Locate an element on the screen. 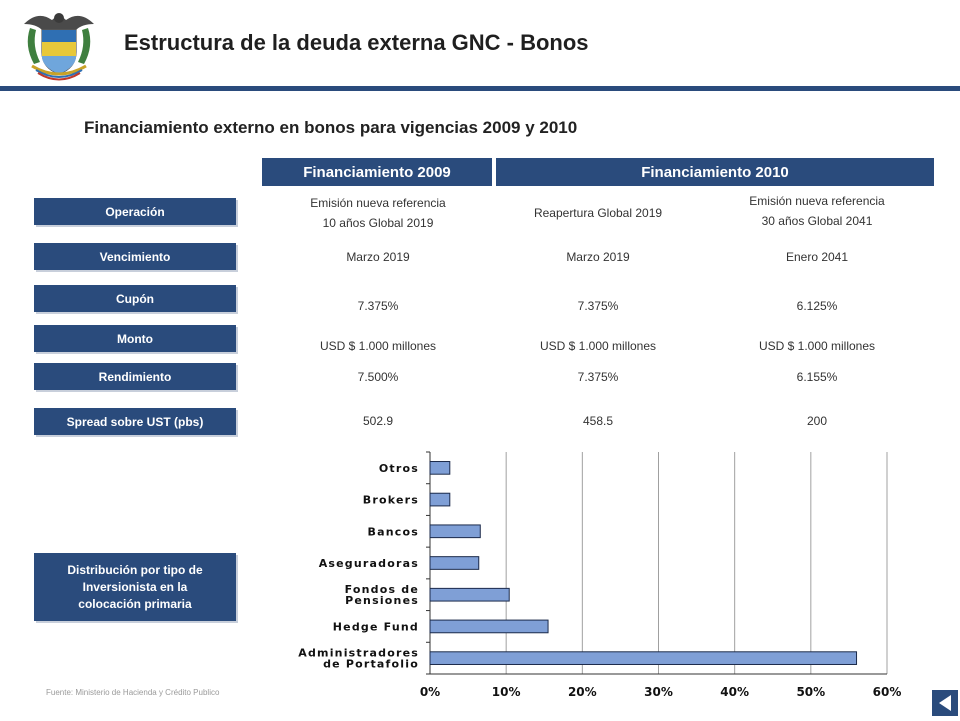 The height and width of the screenshot is (721, 960). x-tick-label: 20% is located at coordinates (582, 692).